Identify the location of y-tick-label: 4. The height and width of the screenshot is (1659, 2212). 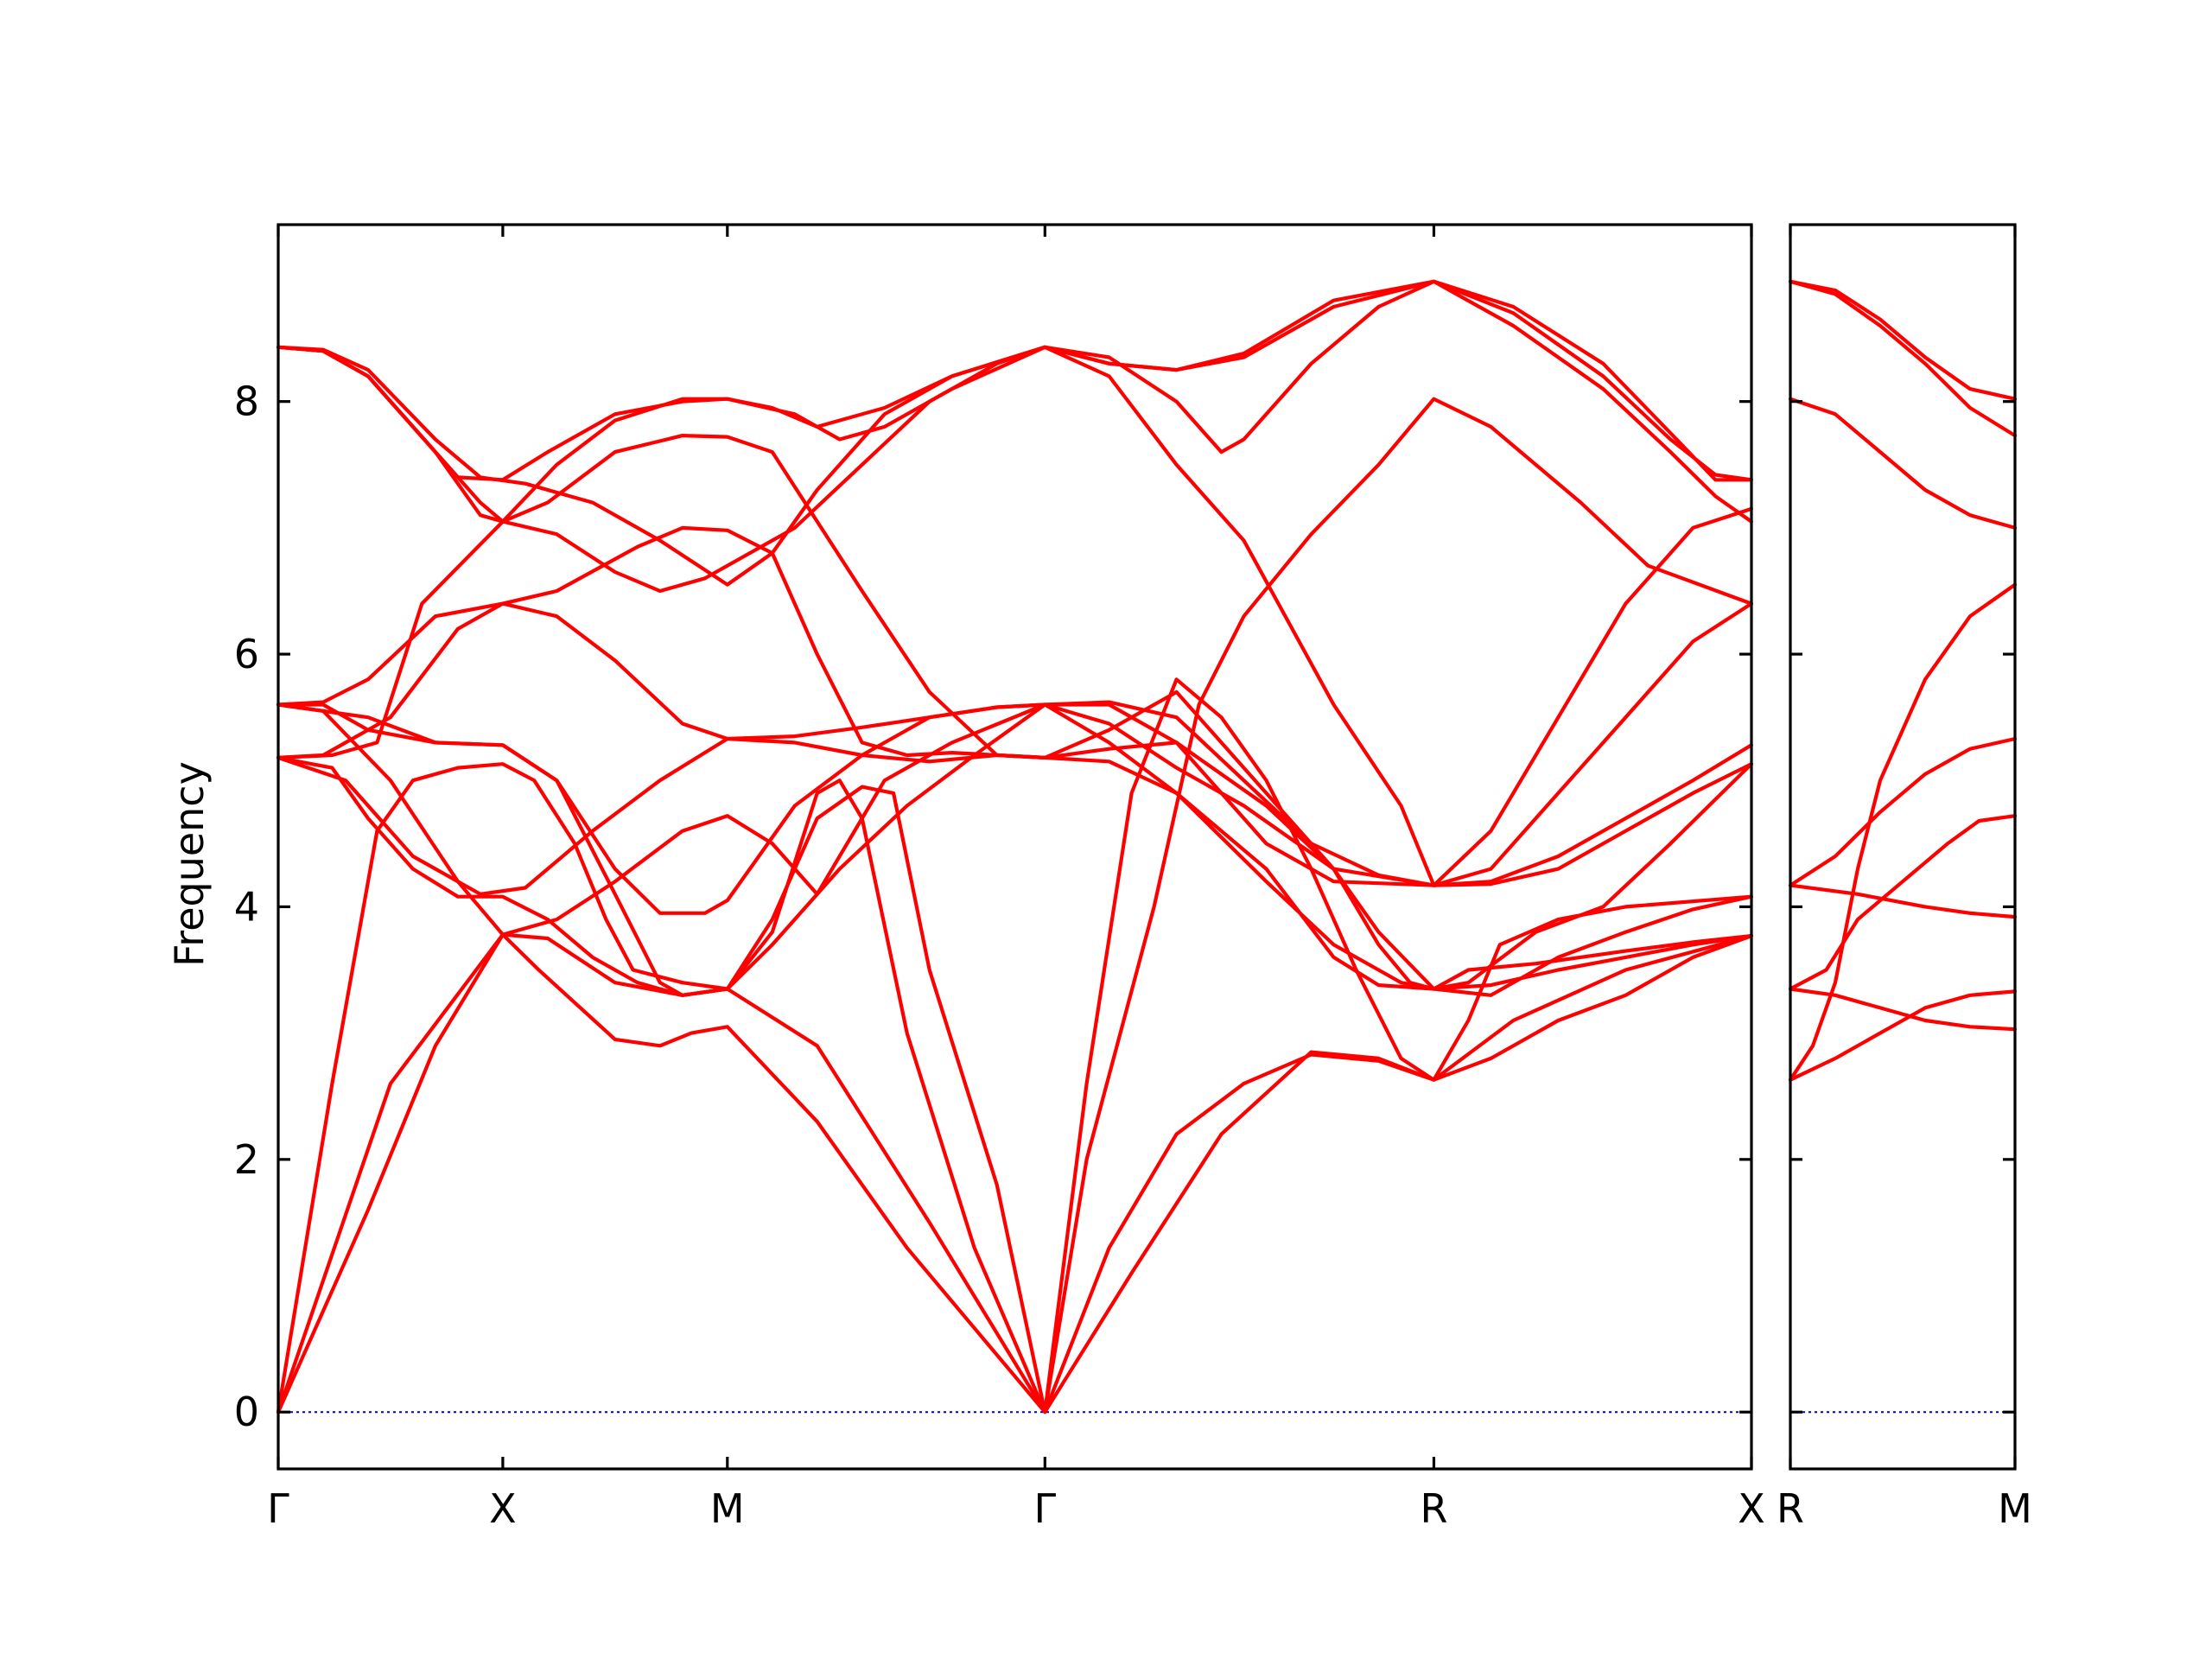
(246, 906).